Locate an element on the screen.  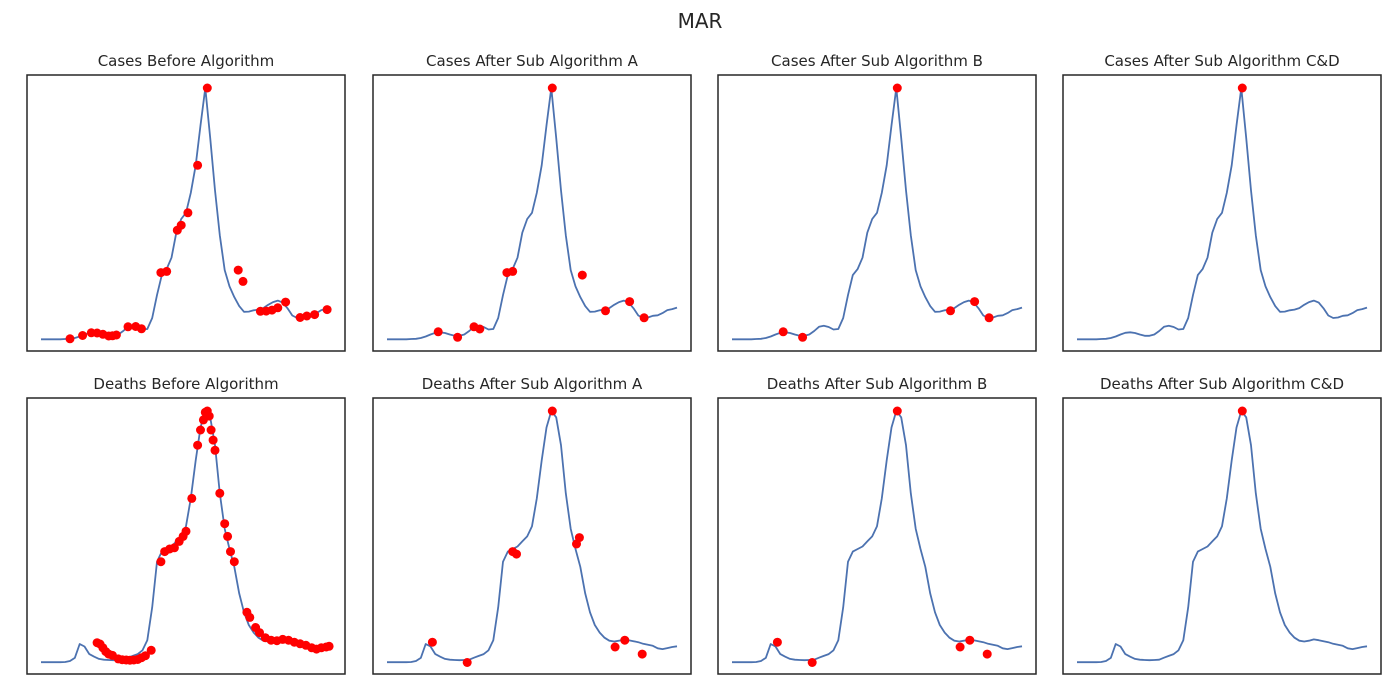
subplot-cases-after-b: Cases After Sub Algorithm B is located at coordinates (877, 202).